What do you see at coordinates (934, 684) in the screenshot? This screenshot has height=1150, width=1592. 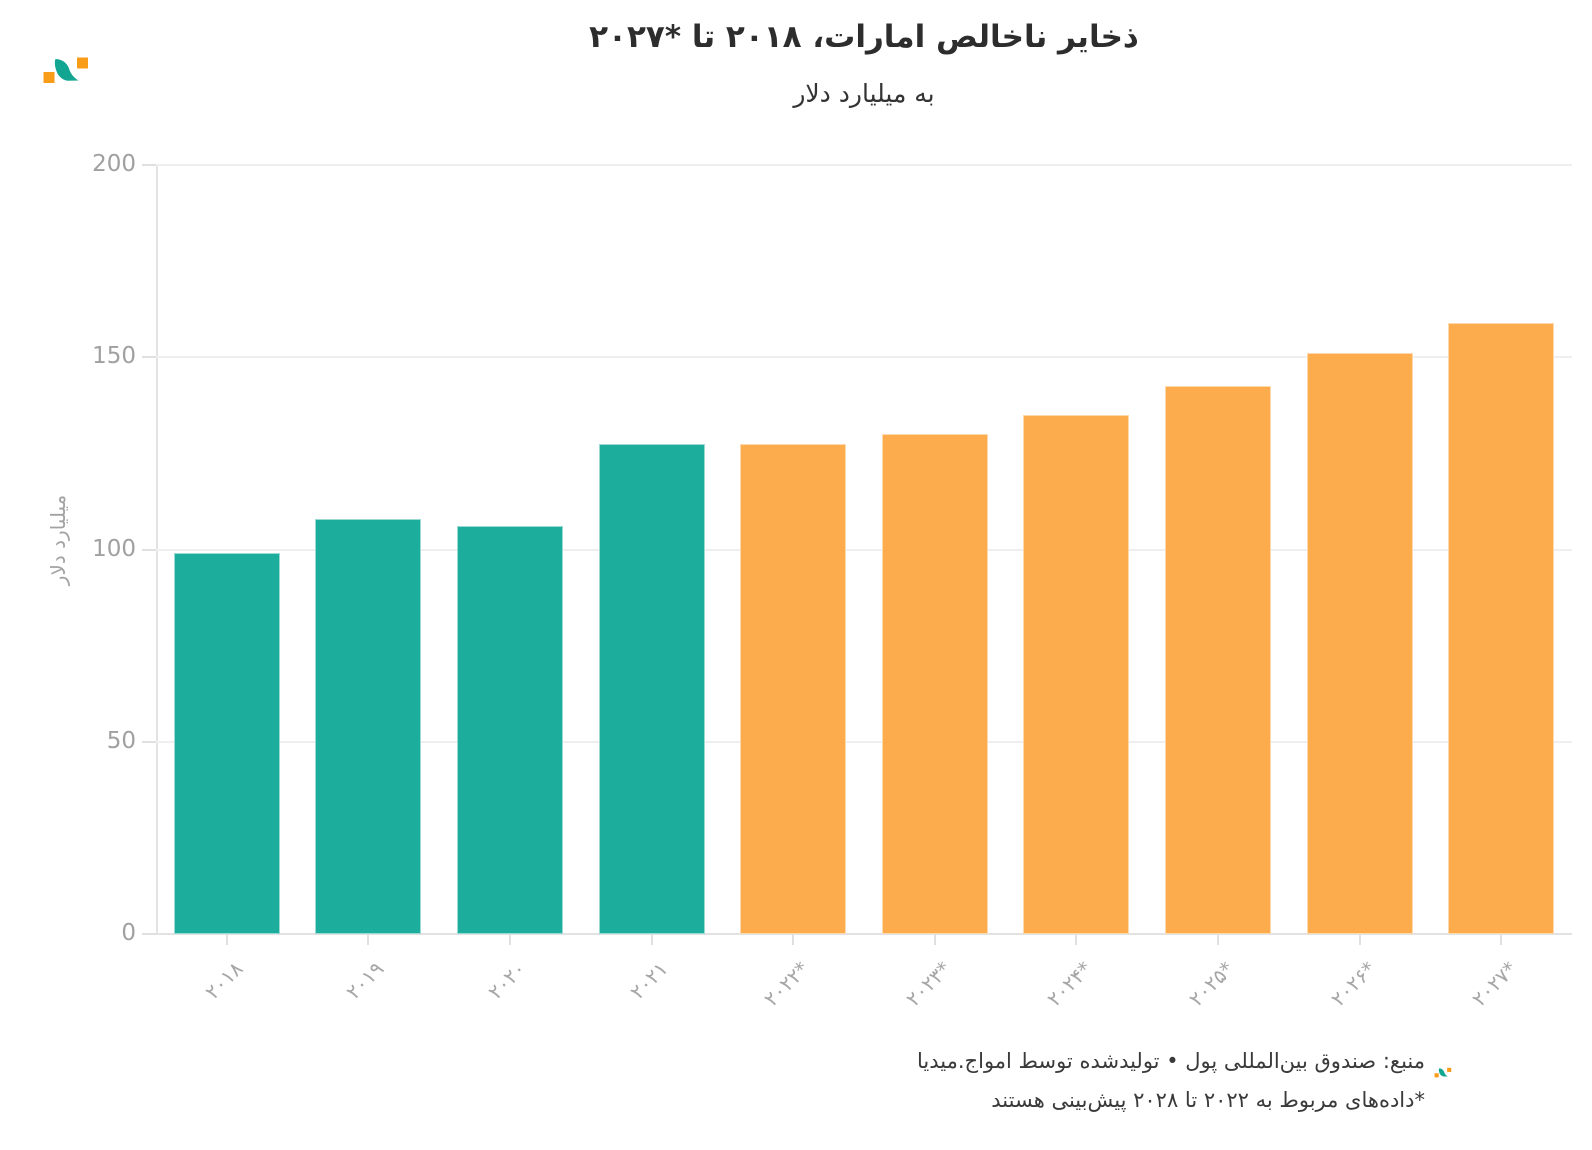 I see `bar-*۲۰۲۳` at bounding box center [934, 684].